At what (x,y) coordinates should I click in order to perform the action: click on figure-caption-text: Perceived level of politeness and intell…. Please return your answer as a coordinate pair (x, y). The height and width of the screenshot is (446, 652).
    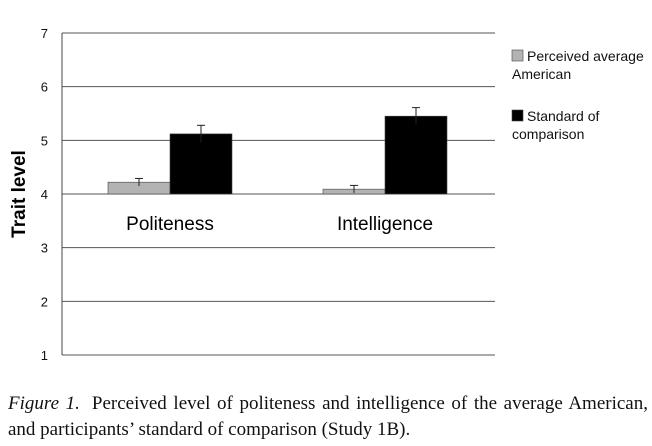
    Looking at the image, I should click on (328, 416).